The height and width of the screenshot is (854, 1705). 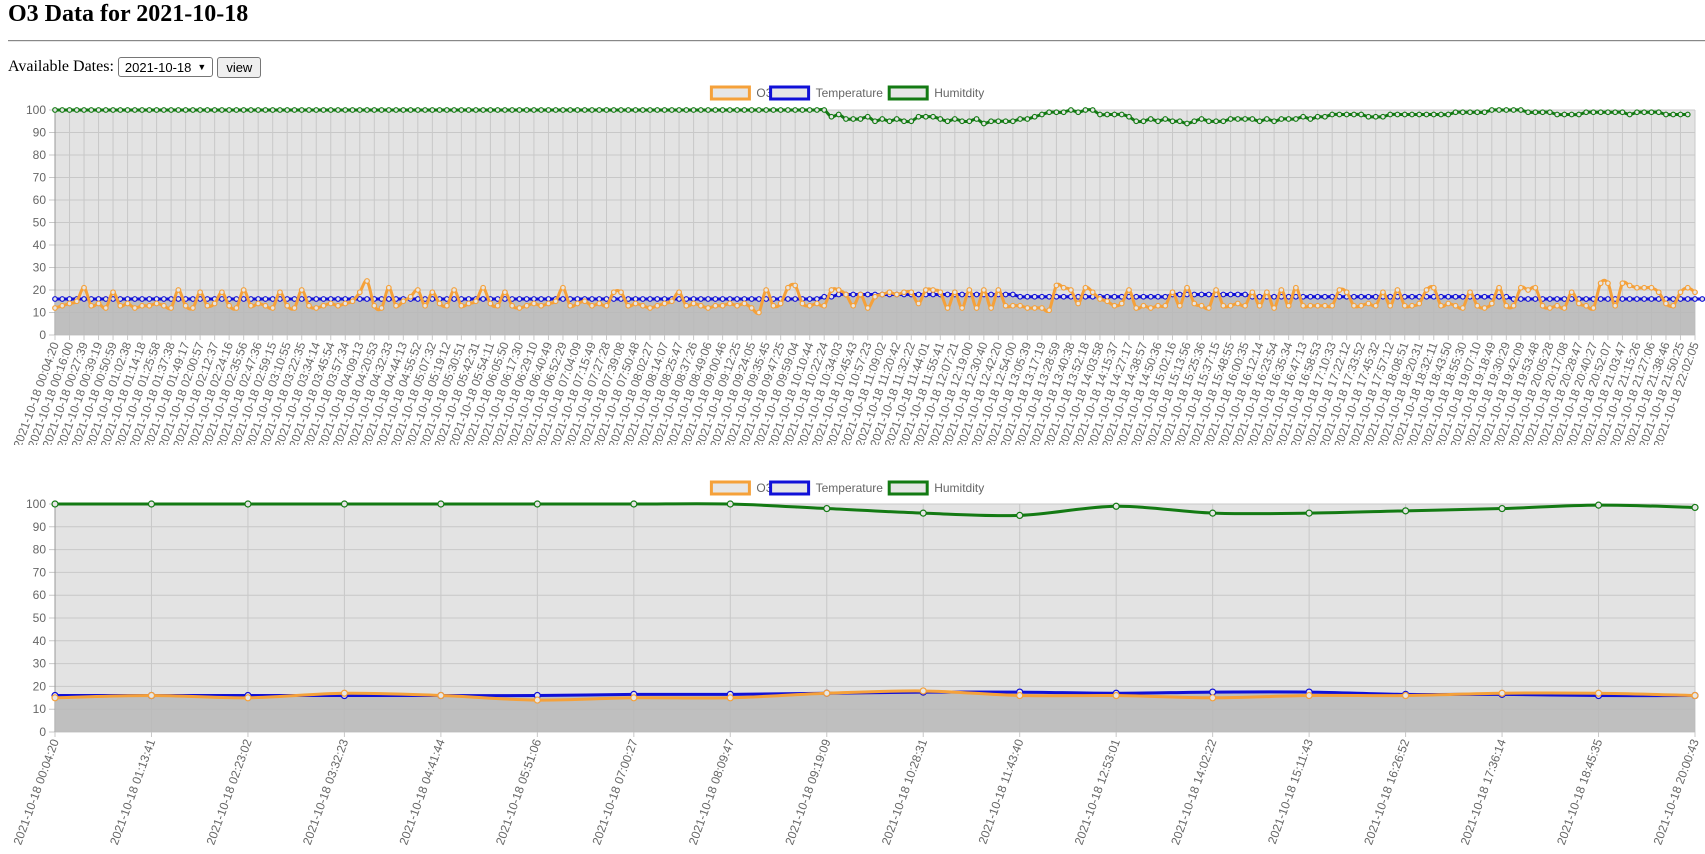 What do you see at coordinates (40, 155) in the screenshot?
I see `y-tick-label: 80` at bounding box center [40, 155].